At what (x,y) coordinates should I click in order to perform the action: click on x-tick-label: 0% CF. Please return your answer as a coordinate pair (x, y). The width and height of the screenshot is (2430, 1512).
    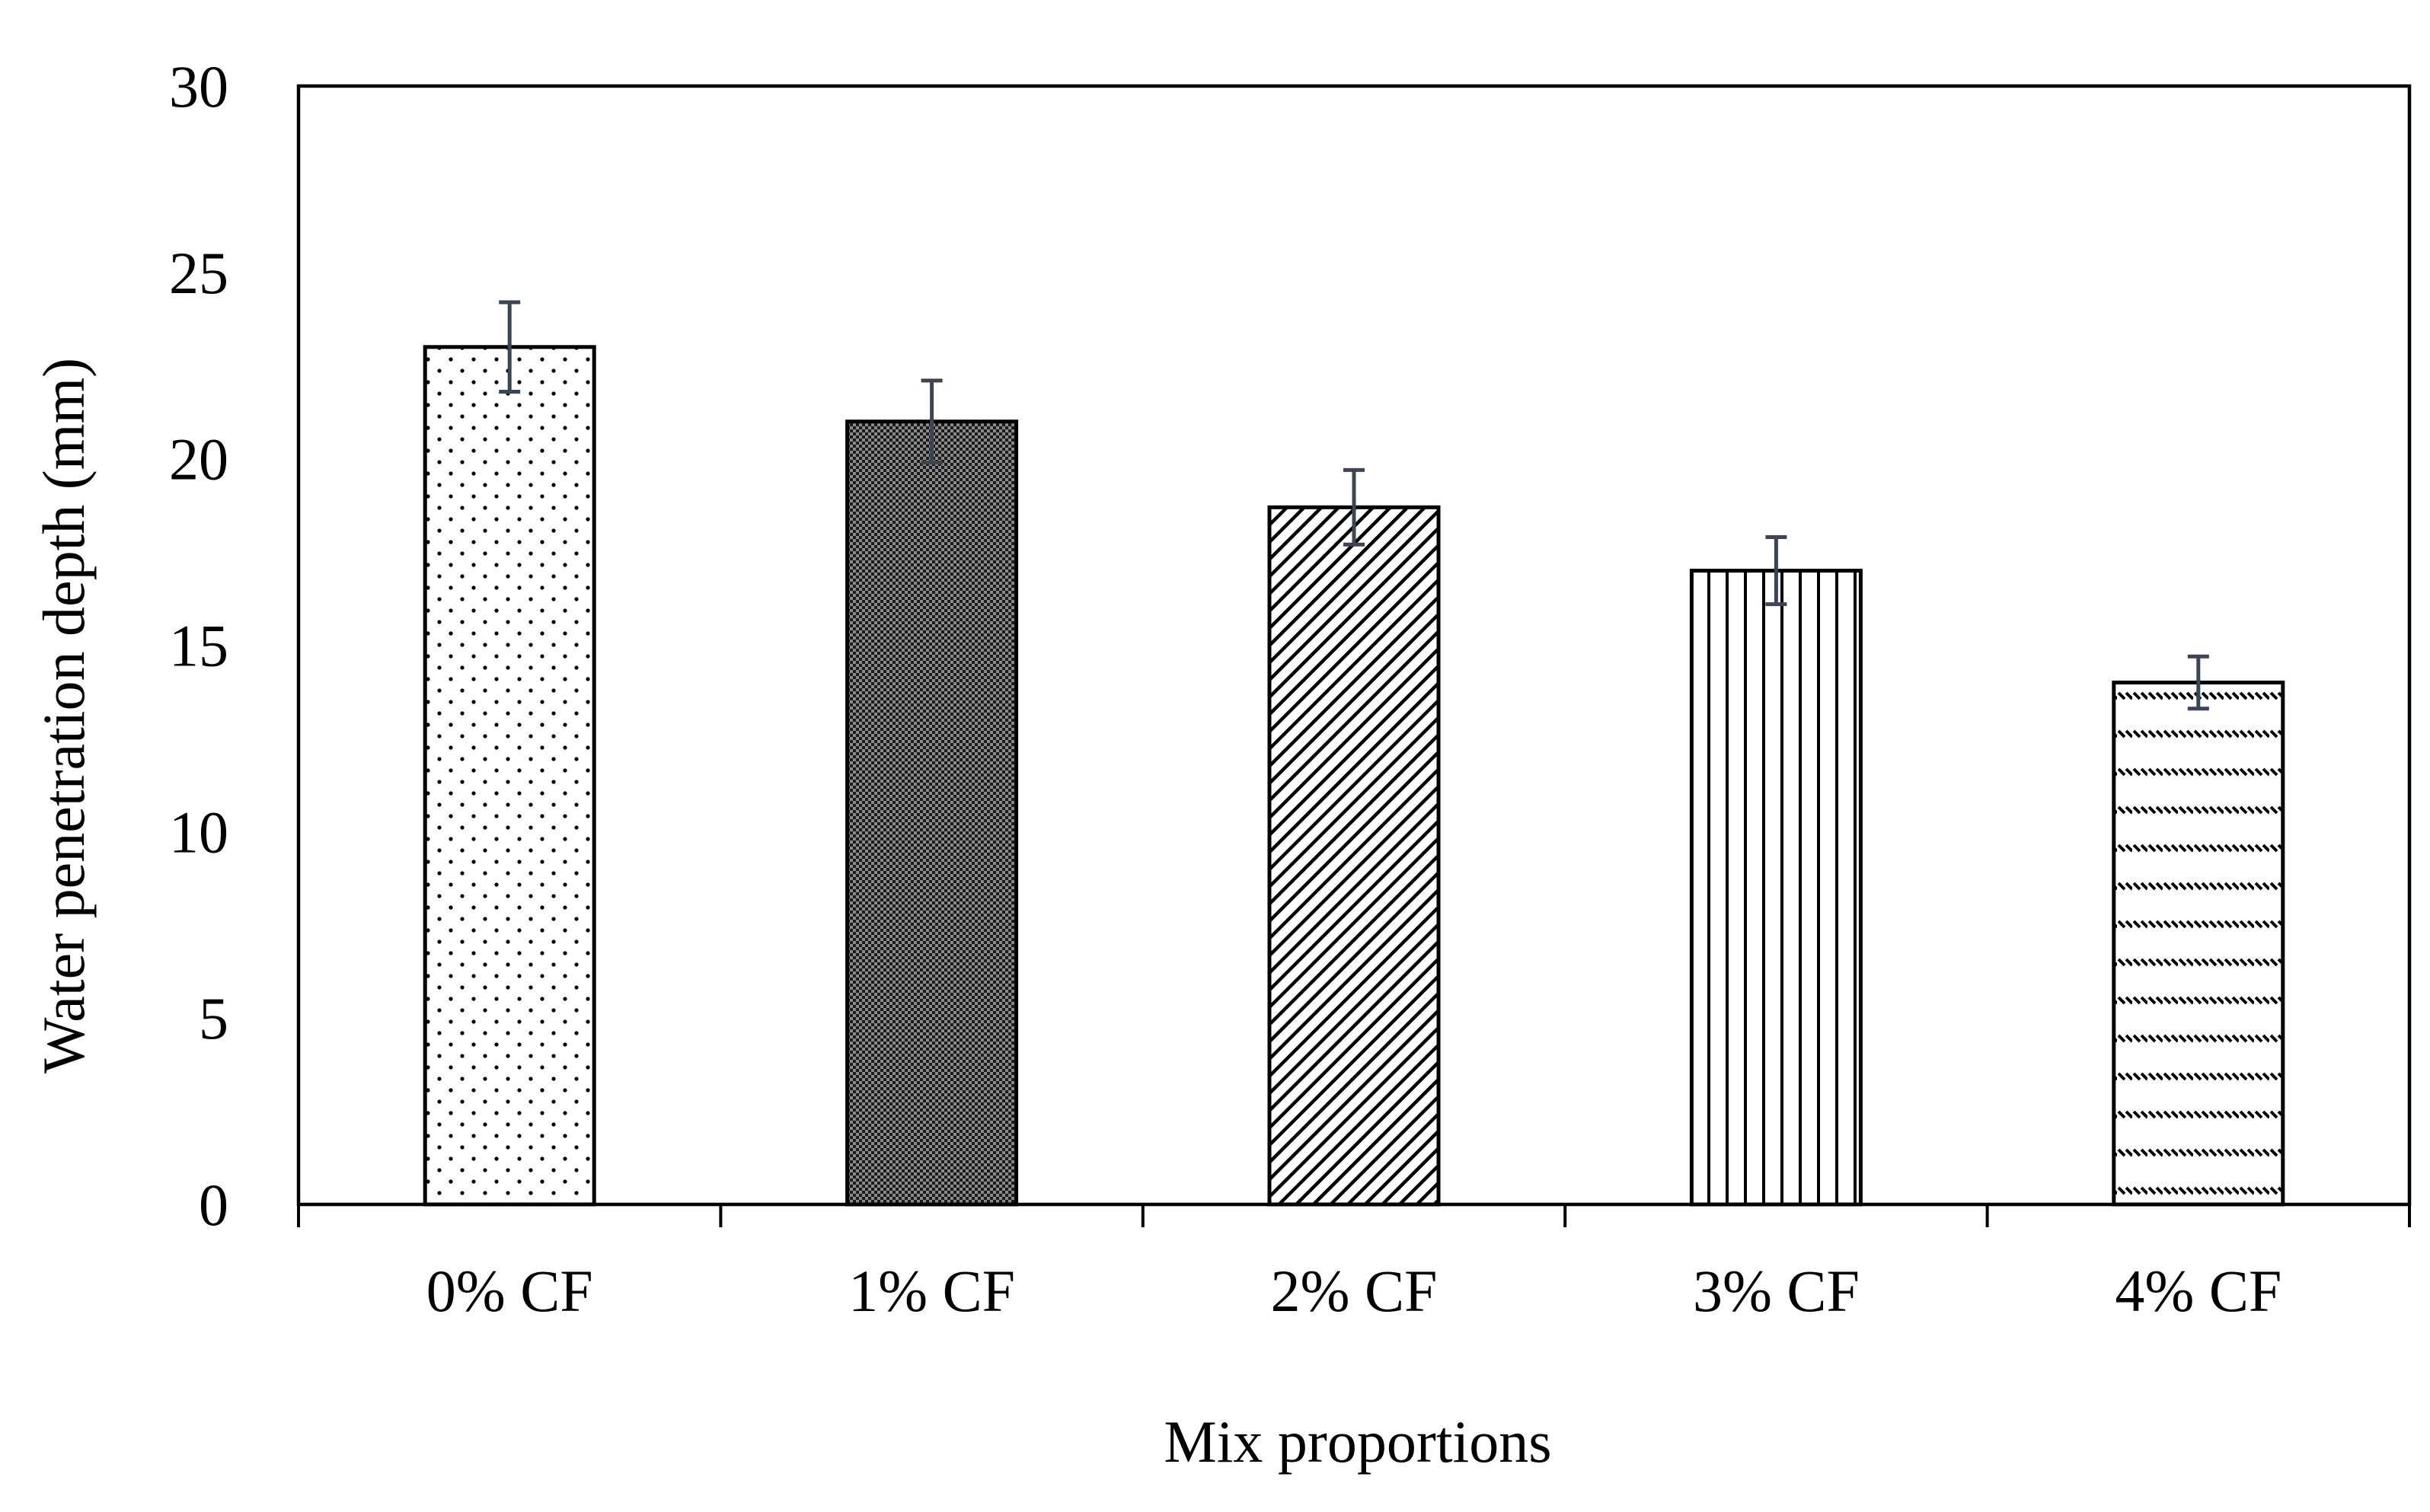
    Looking at the image, I should click on (509, 1291).